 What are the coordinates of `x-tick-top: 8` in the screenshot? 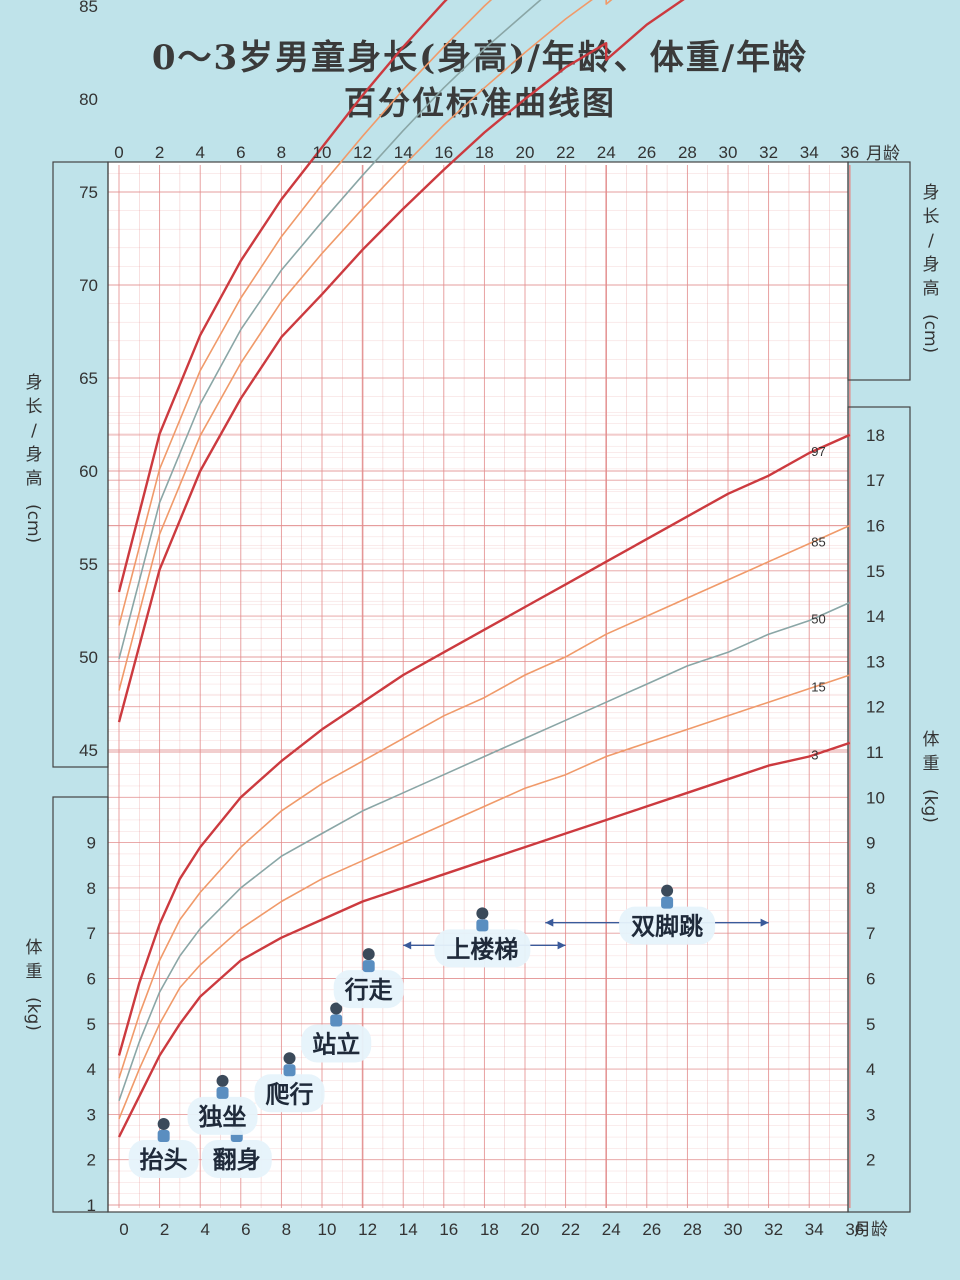 It's located at (281, 152).